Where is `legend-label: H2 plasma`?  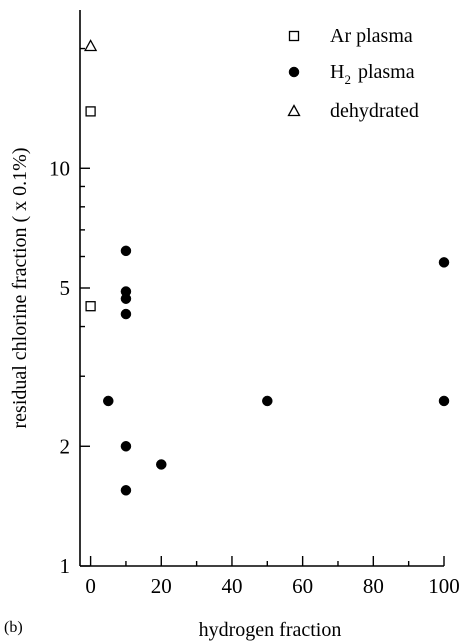 legend-label: H2 plasma is located at coordinates (372, 74).